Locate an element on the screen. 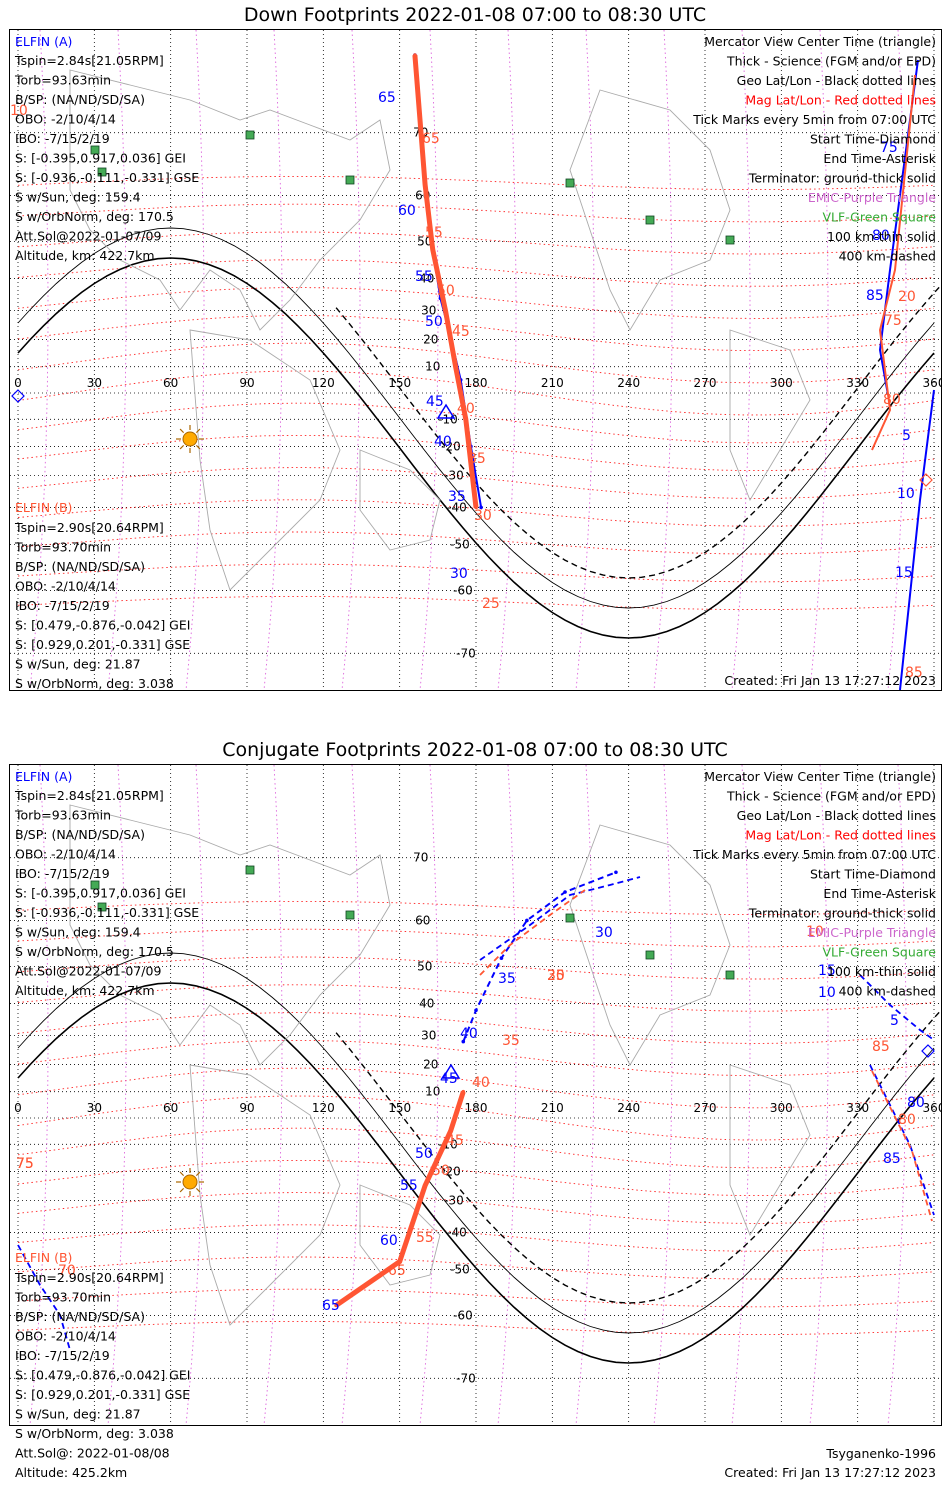 Image resolution: width=950 pixels, height=1500 pixels. elfin-b-label: ELFIN (B) is located at coordinates (43, 507).